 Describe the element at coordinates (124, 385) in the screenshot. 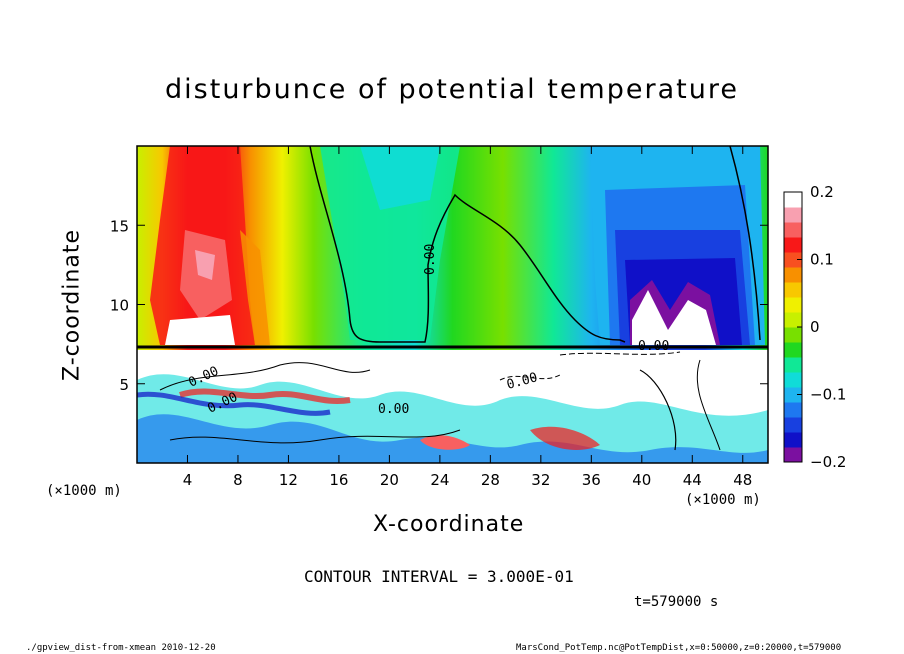

I see `y-tick-label: 5` at that location.